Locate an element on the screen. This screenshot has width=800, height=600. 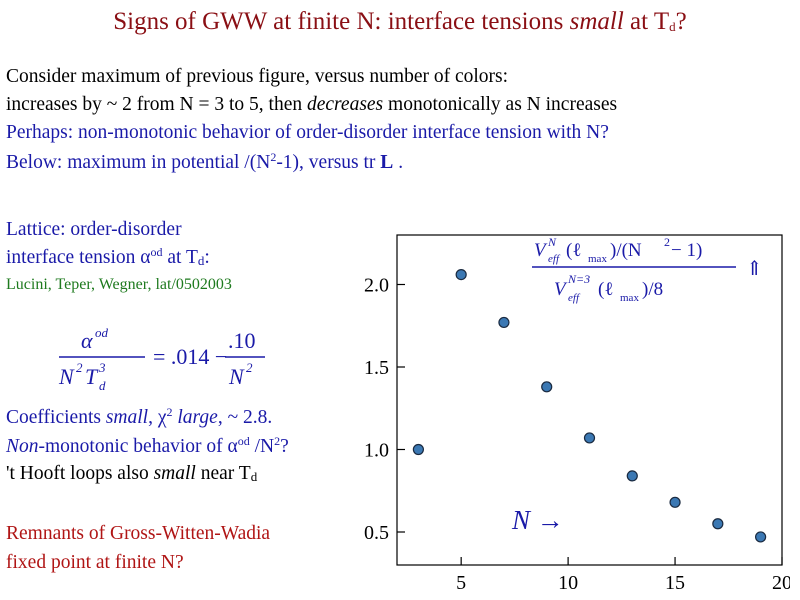
legend-num-v: V is located at coordinates (541, 250).